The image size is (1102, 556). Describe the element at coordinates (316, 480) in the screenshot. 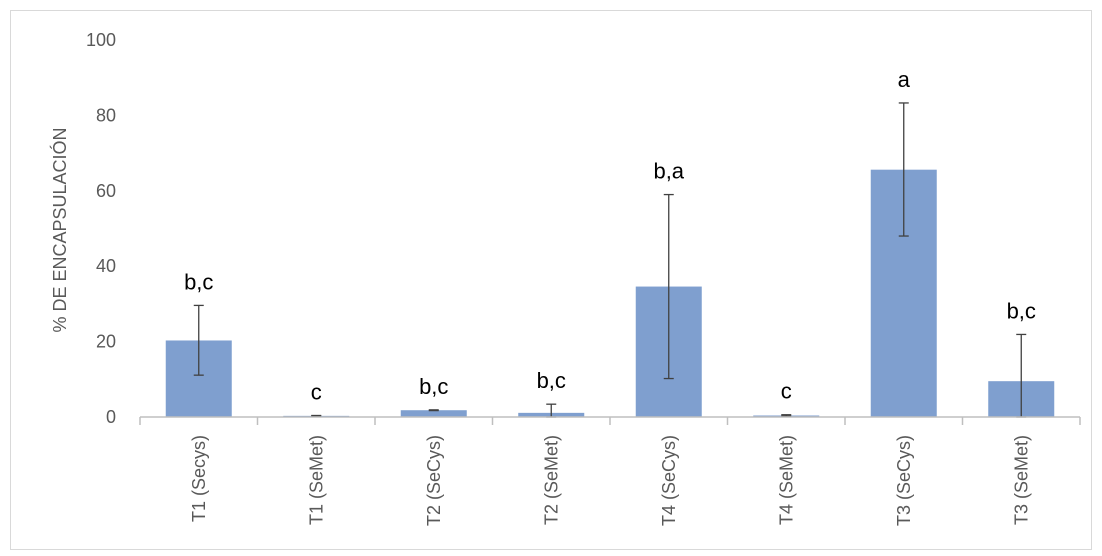

I see `x-tick-label: T1 (SeMet)` at that location.